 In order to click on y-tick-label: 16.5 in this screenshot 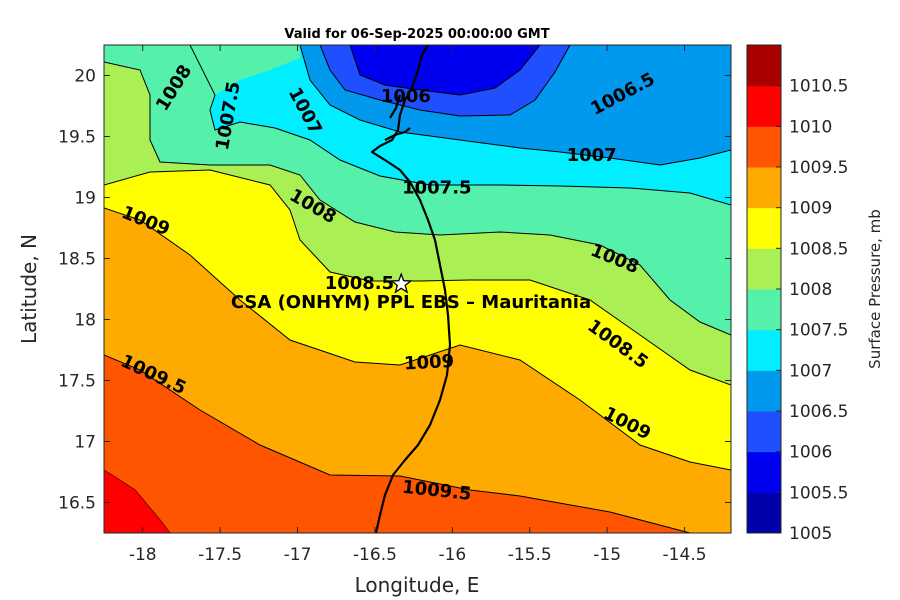, I will do `click(77, 504)`.